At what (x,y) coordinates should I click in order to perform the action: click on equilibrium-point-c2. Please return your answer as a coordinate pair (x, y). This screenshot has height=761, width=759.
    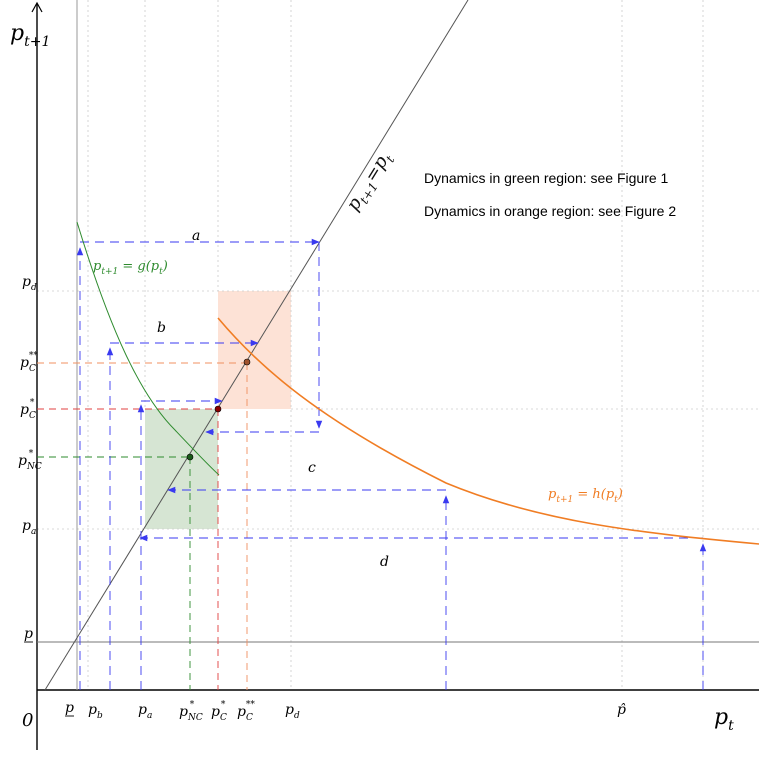
    Looking at the image, I should click on (247, 362).